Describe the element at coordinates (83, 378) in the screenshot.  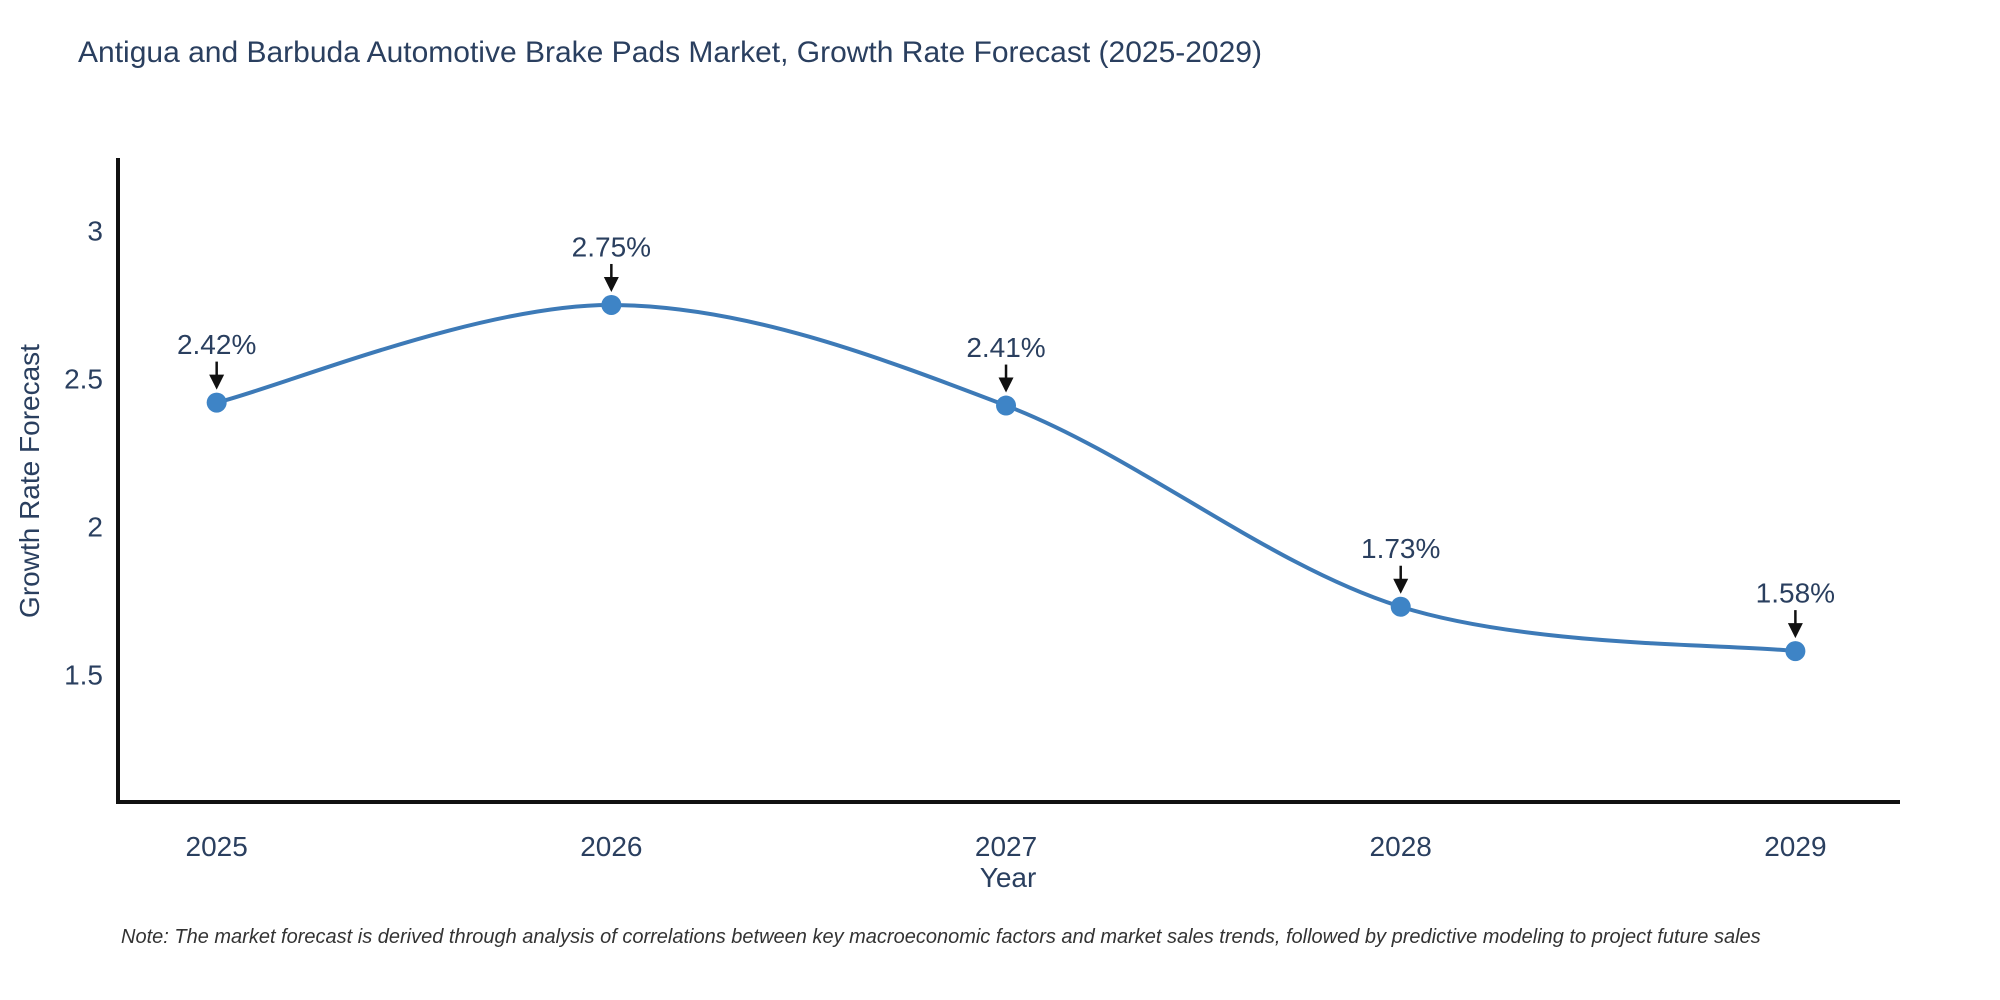
I see `y-tick-label-2.5: 2.5` at that location.